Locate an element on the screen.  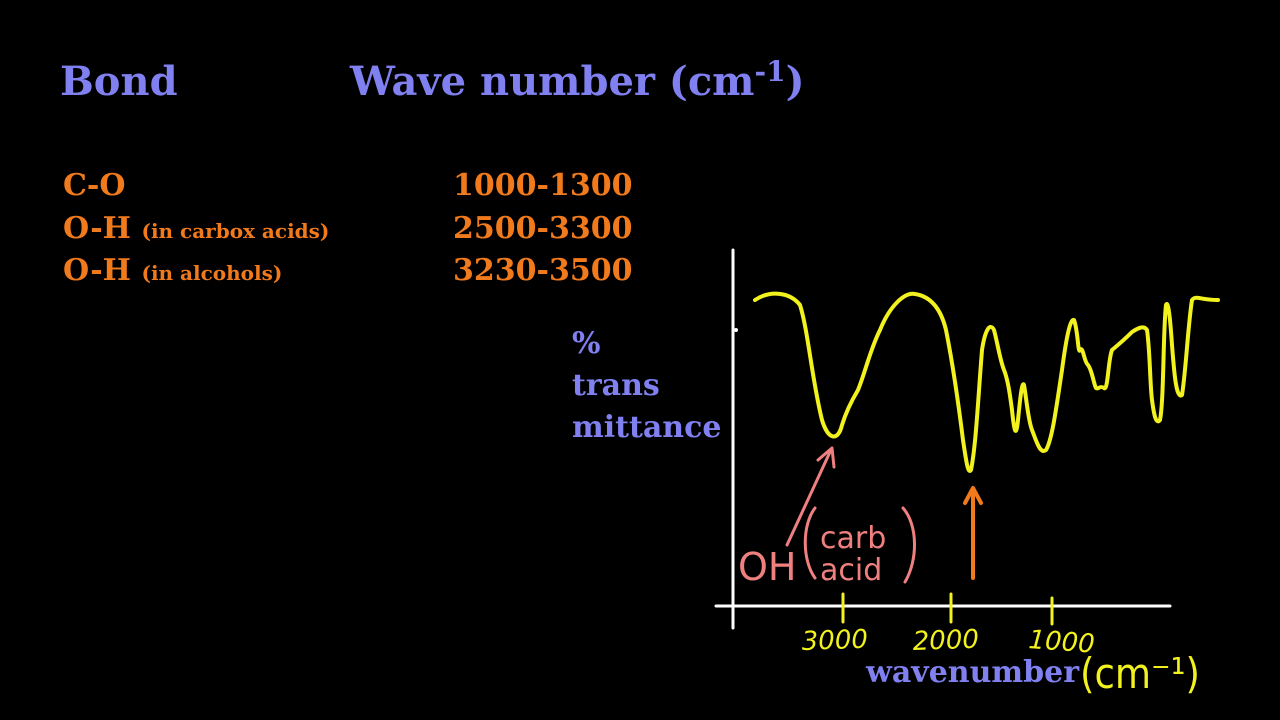
header-bond-text: Bond is located at coordinates (119, 81).